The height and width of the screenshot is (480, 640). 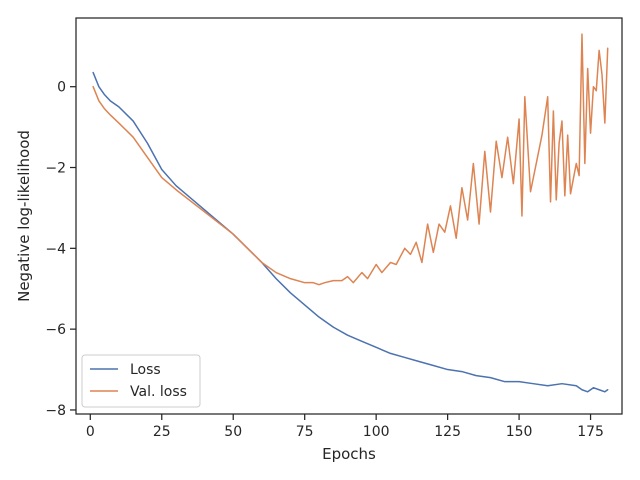 I want to click on x-tick-label: 50, so click(x=233, y=432).